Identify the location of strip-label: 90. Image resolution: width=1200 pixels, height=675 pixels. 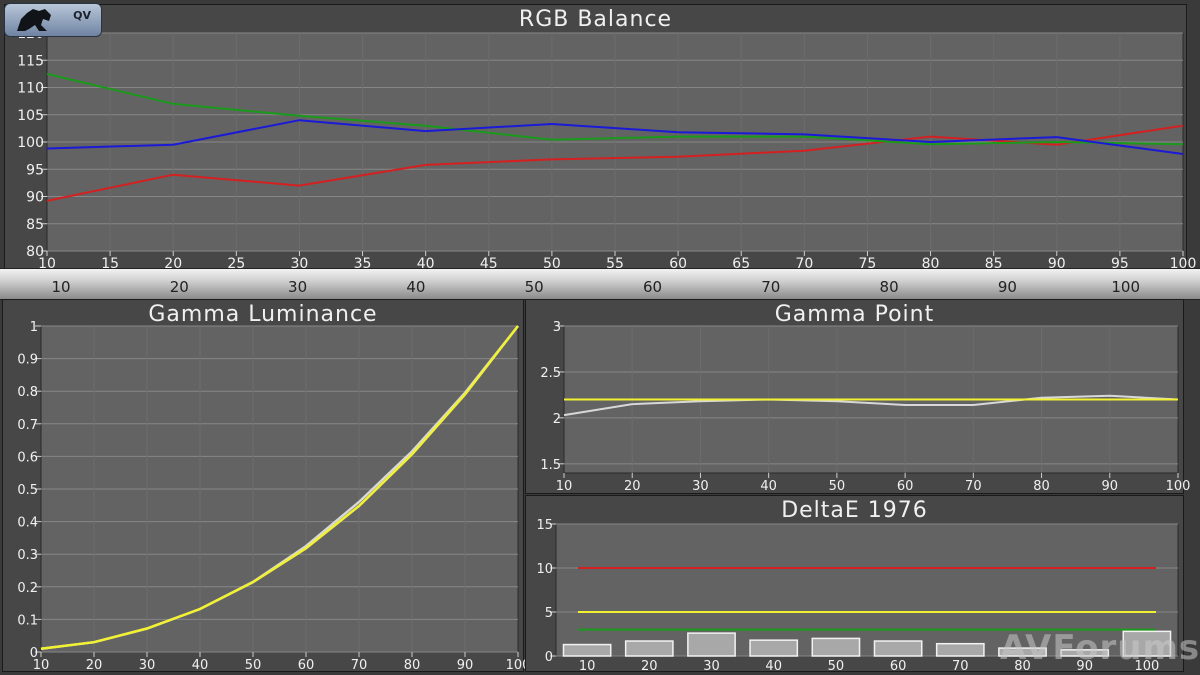
(1007, 287).